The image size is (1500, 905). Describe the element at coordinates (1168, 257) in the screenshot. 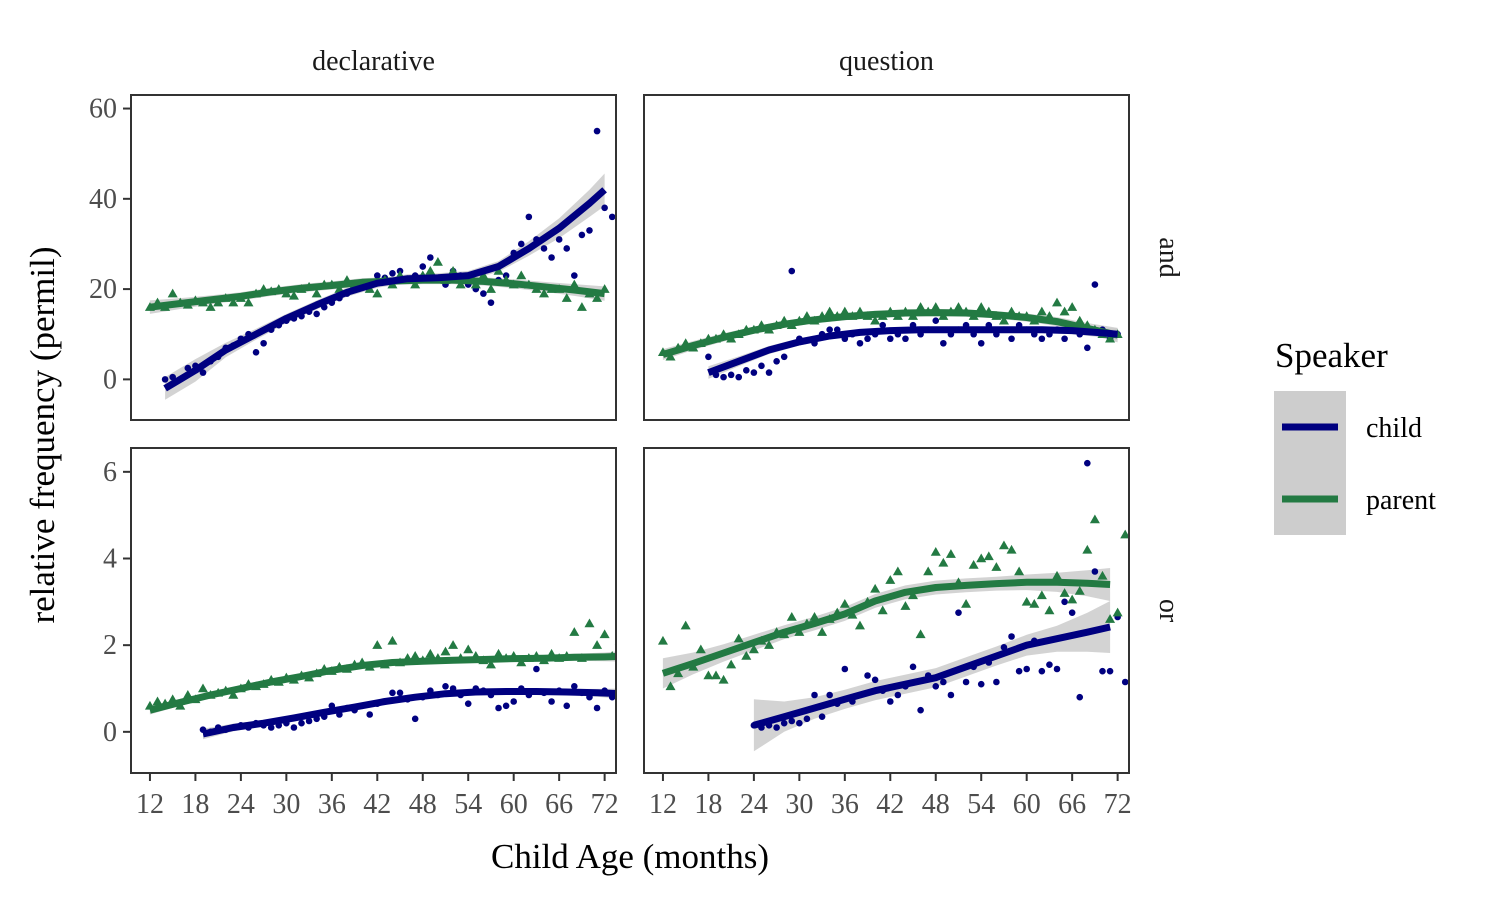

I see `facet-strip-and: and` at that location.